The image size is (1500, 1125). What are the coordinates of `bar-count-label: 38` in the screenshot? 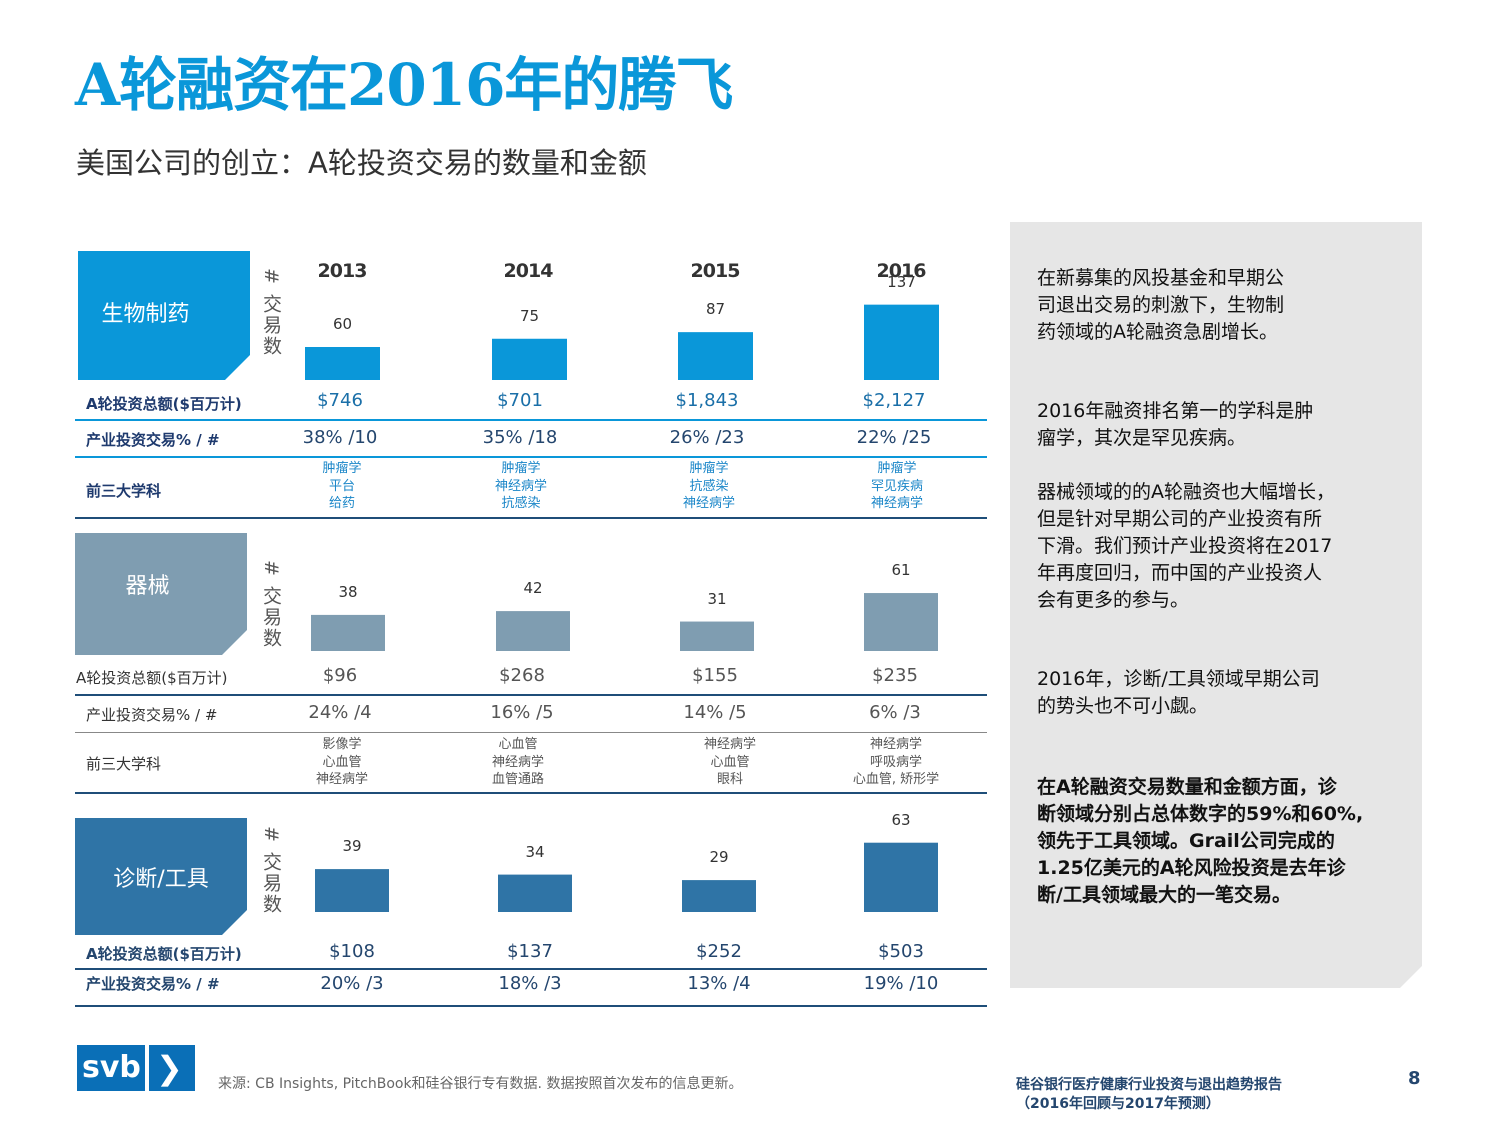 It's located at (348, 591).